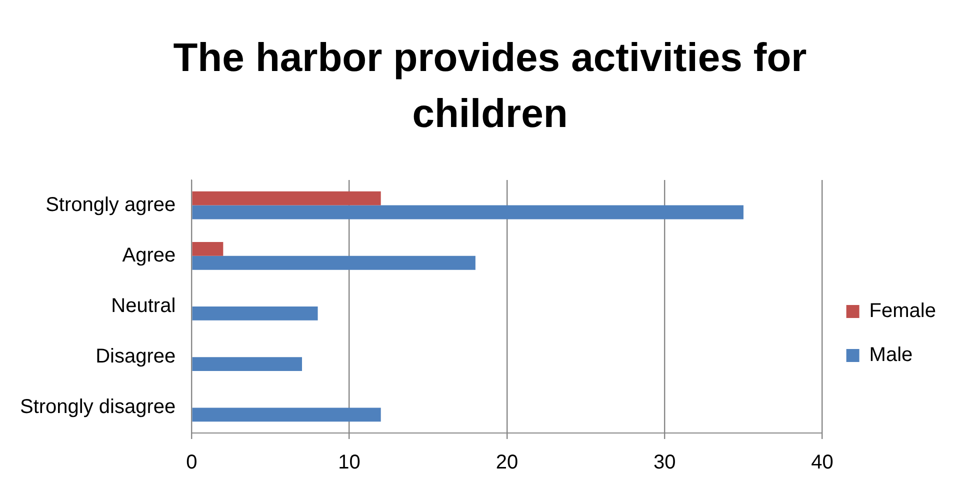 The height and width of the screenshot is (495, 956). What do you see at coordinates (822, 463) in the screenshot?
I see `x-tick-label: 40` at bounding box center [822, 463].